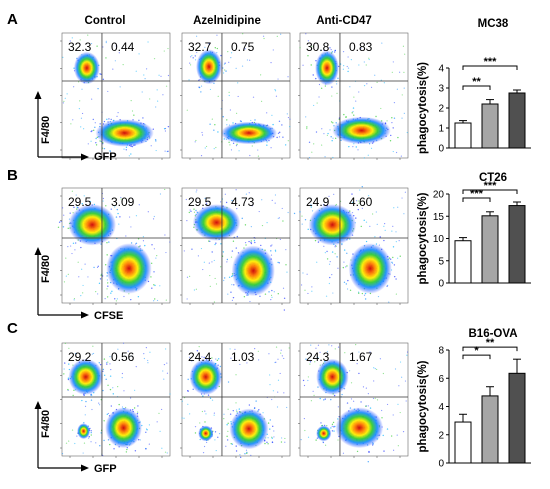 The height and width of the screenshot is (489, 550). I want to click on bar-chart: CT26 phagocytosis(%) 0 5 10 15 20 ******, so click(474, 231).